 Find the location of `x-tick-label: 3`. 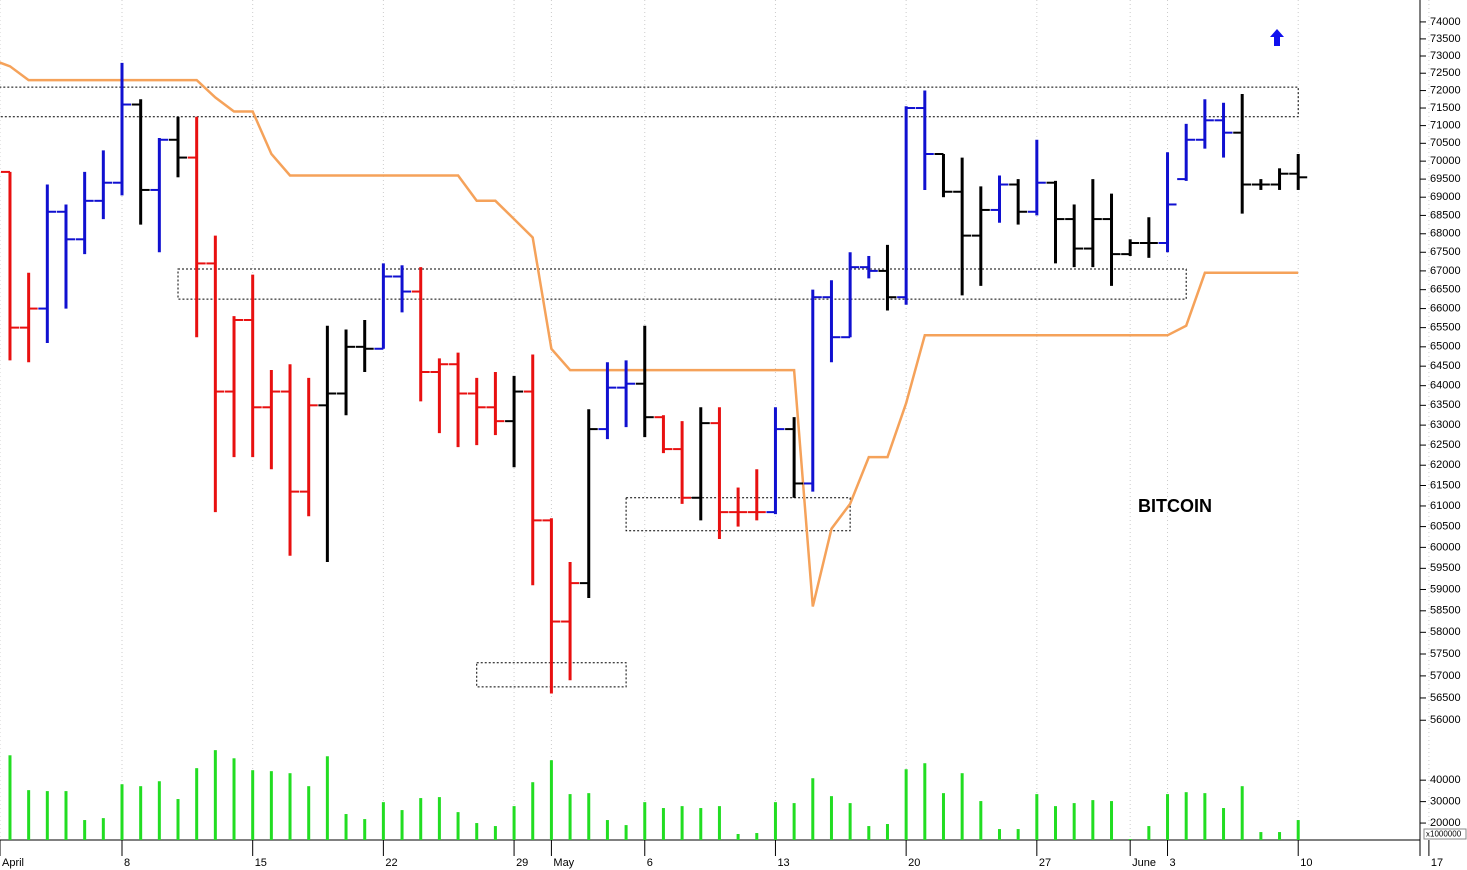

x-tick-label: 3 is located at coordinates (1173, 863).